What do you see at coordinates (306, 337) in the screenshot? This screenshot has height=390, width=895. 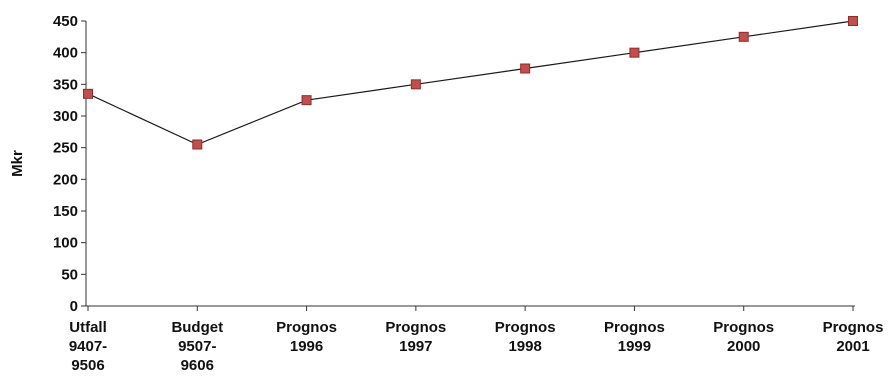 I see `x-category-label: Prognos 1996` at bounding box center [306, 337].